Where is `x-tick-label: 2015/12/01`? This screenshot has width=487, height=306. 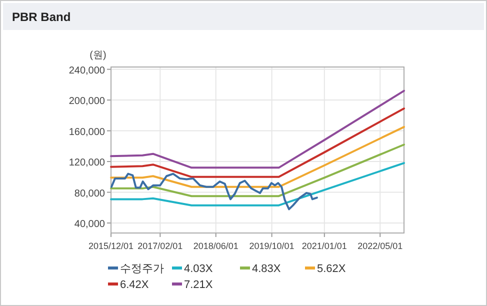 x-tick-label: 2015/12/01 is located at coordinates (111, 246).